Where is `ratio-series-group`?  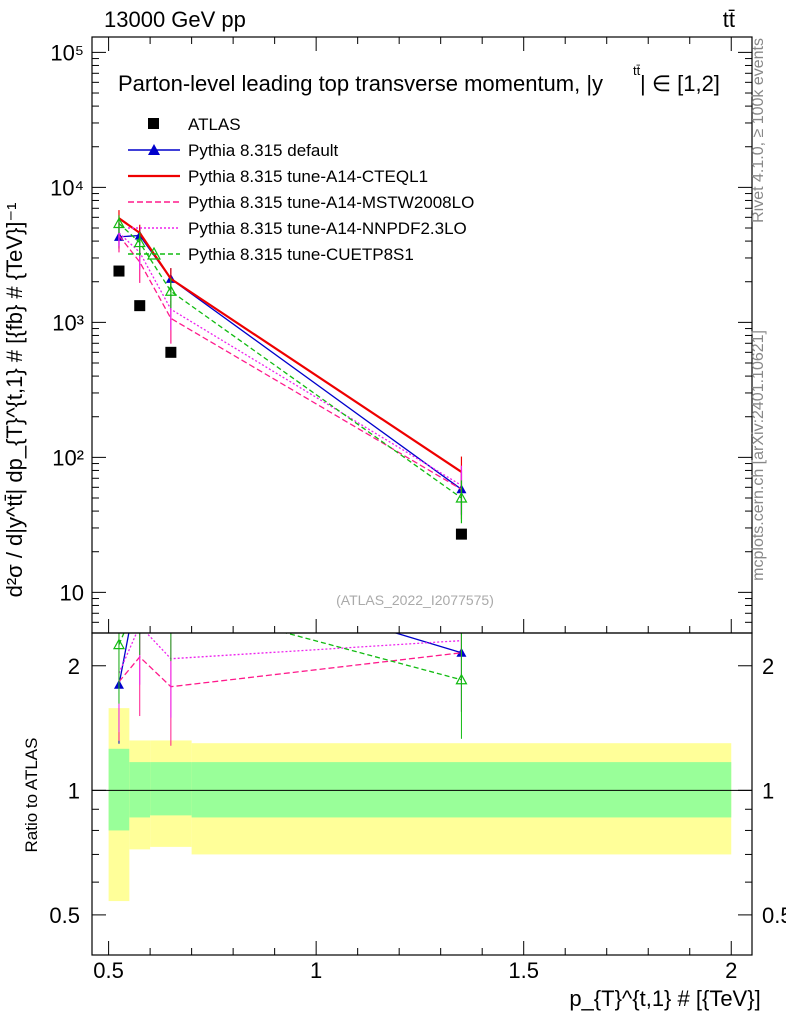
ratio-series-group is located at coordinates (290, 653).